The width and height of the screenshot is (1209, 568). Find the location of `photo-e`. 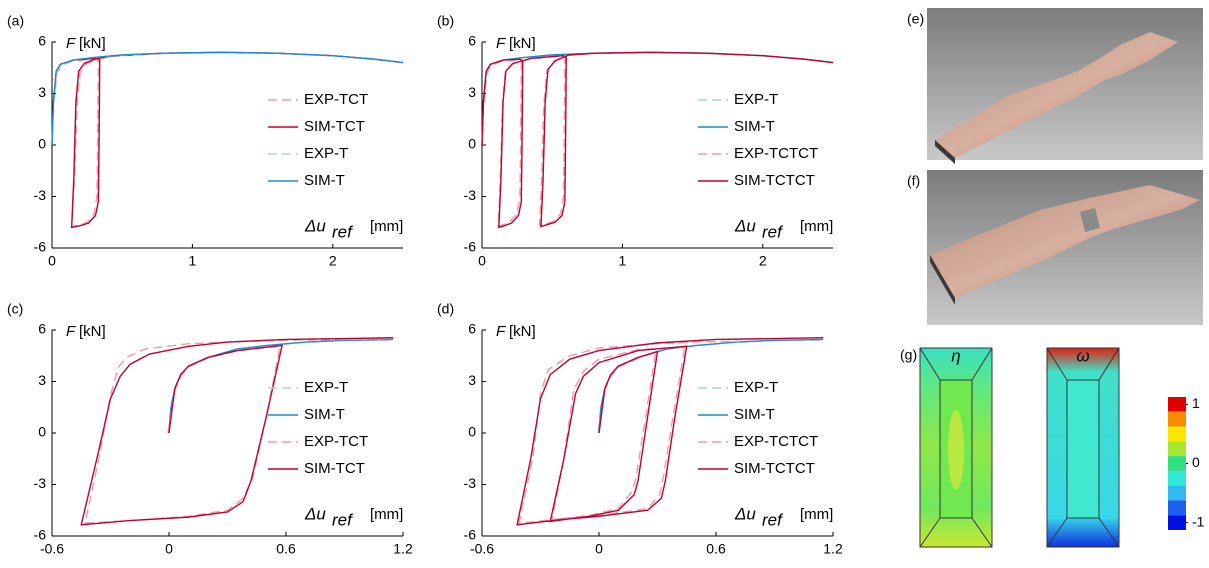

photo-e is located at coordinates (1065, 86).